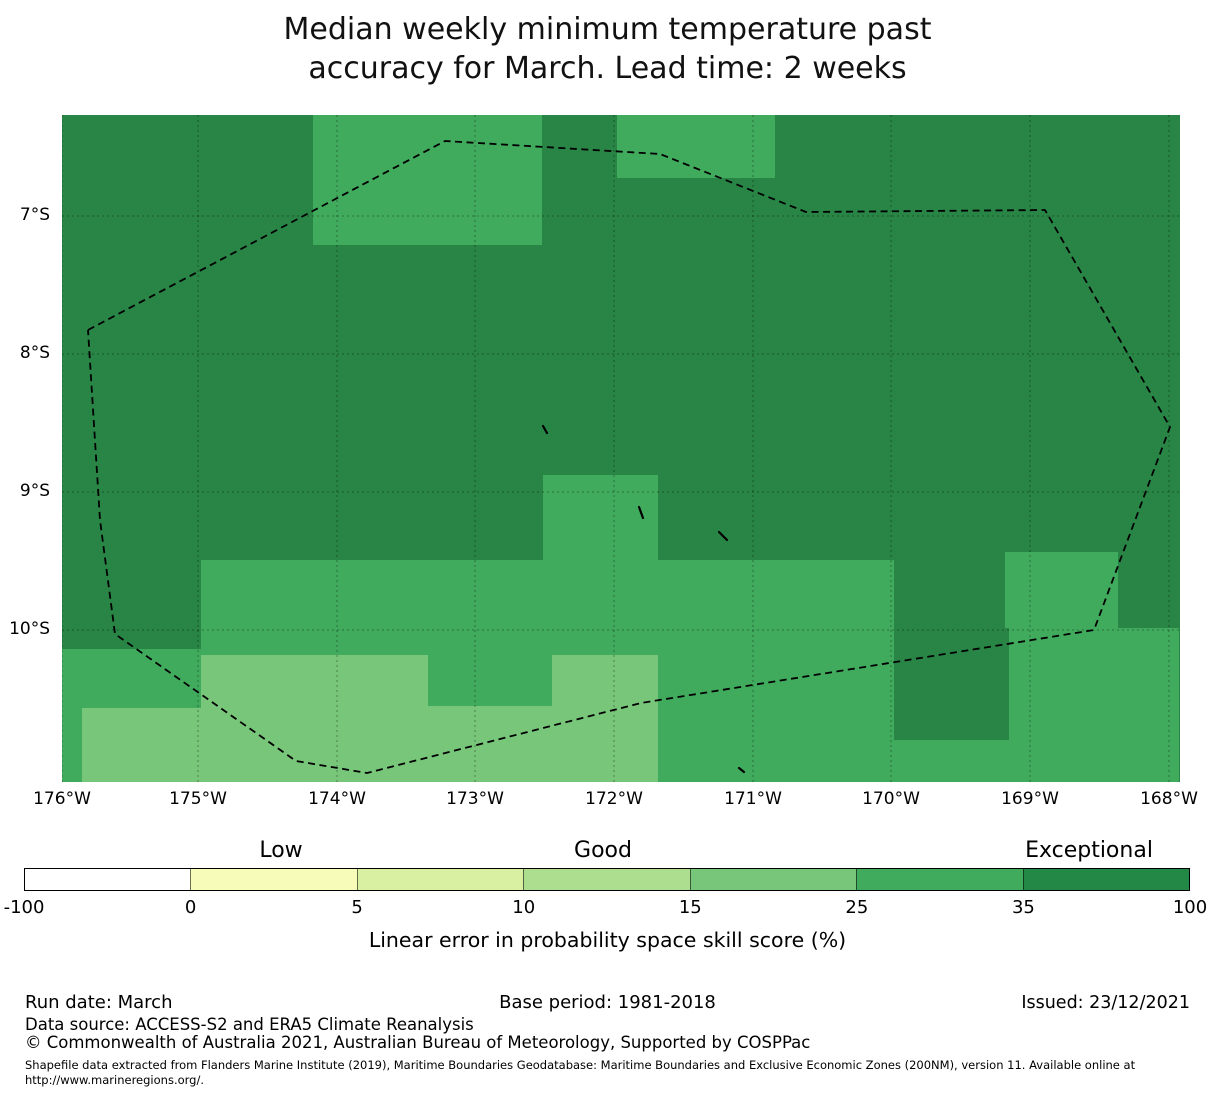 The width and height of the screenshot is (1215, 1095). What do you see at coordinates (357, 907) in the screenshot?
I see `colorbar-tick-label: 5` at bounding box center [357, 907].